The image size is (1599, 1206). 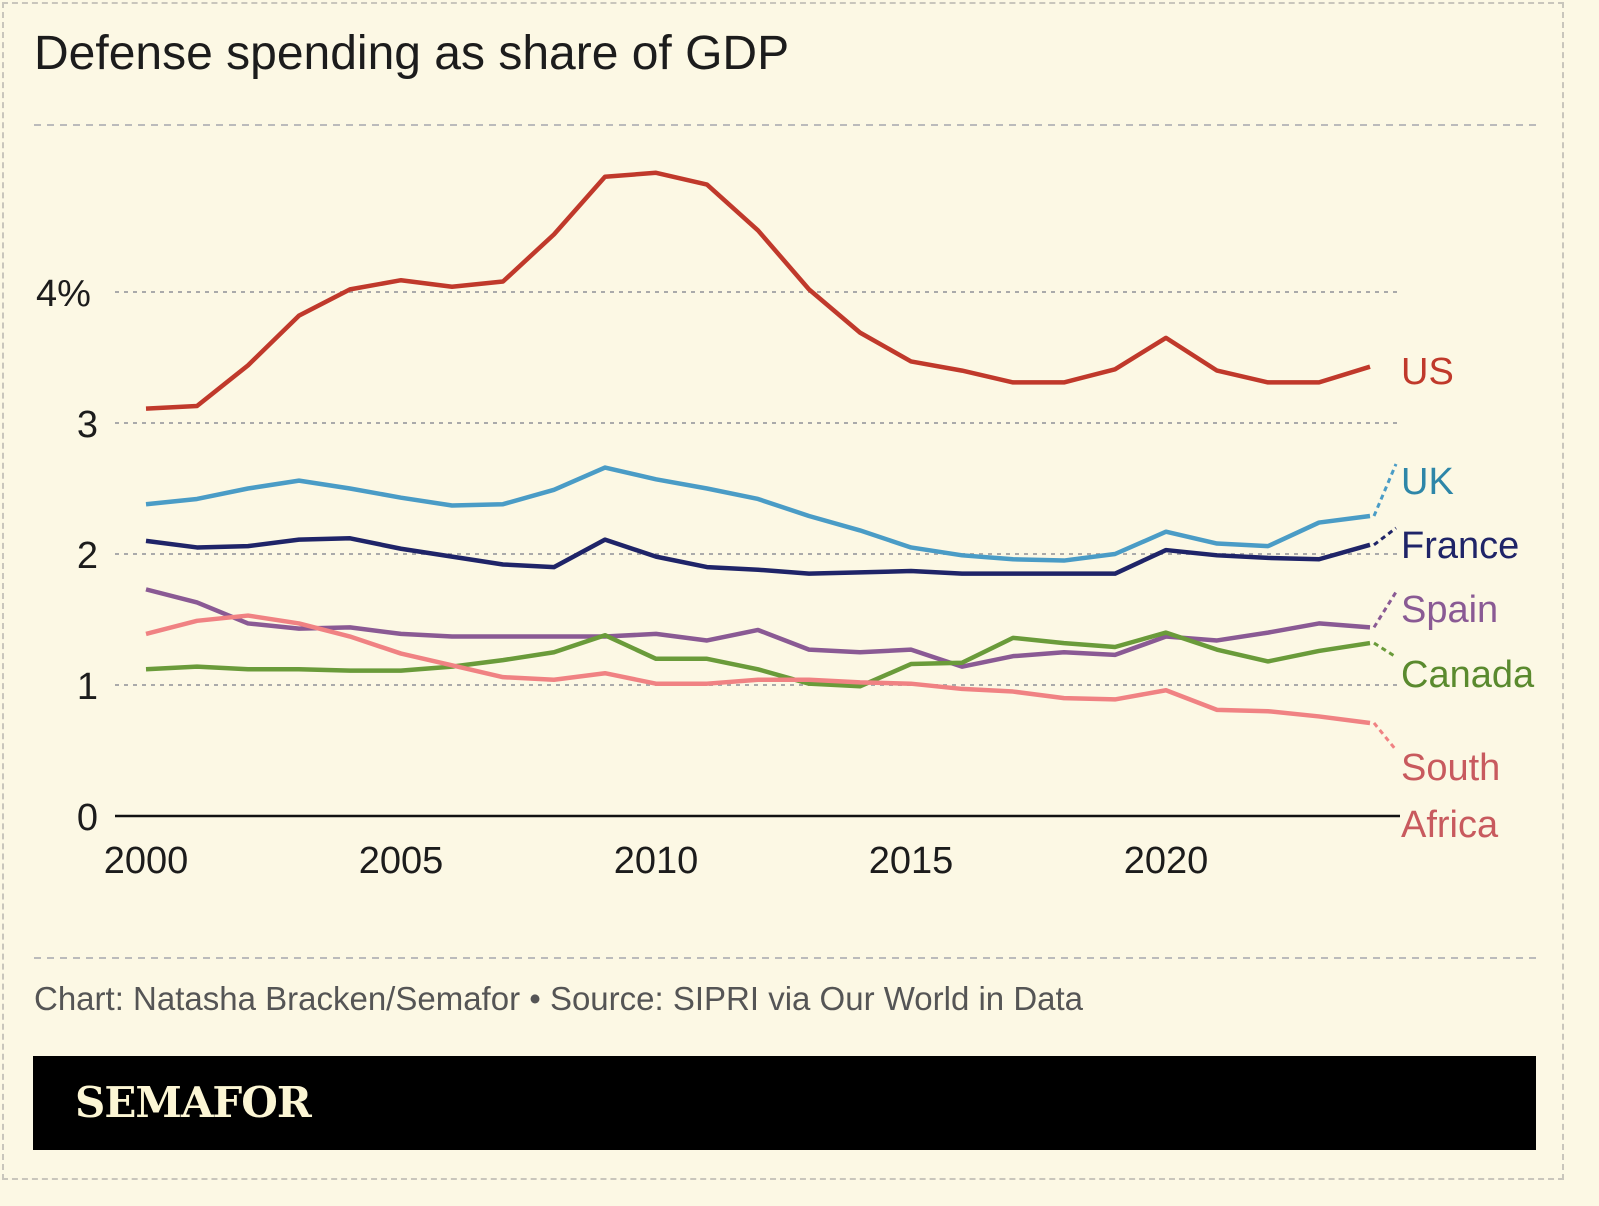 I want to click on series-line-south-africa, so click(x=758, y=669).